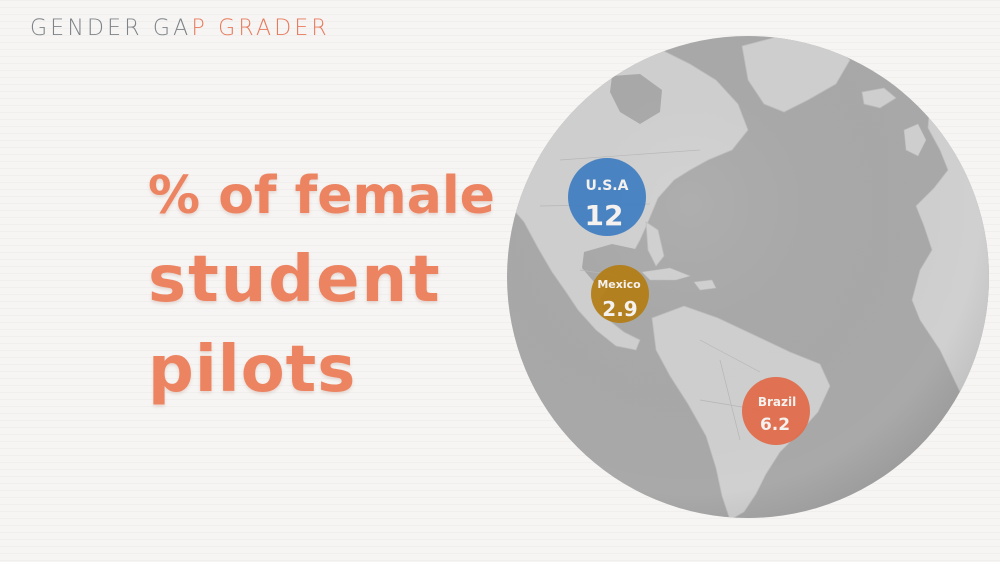 The width and height of the screenshot is (1000, 562). I want to click on headline-line1: % of female, so click(321, 196).